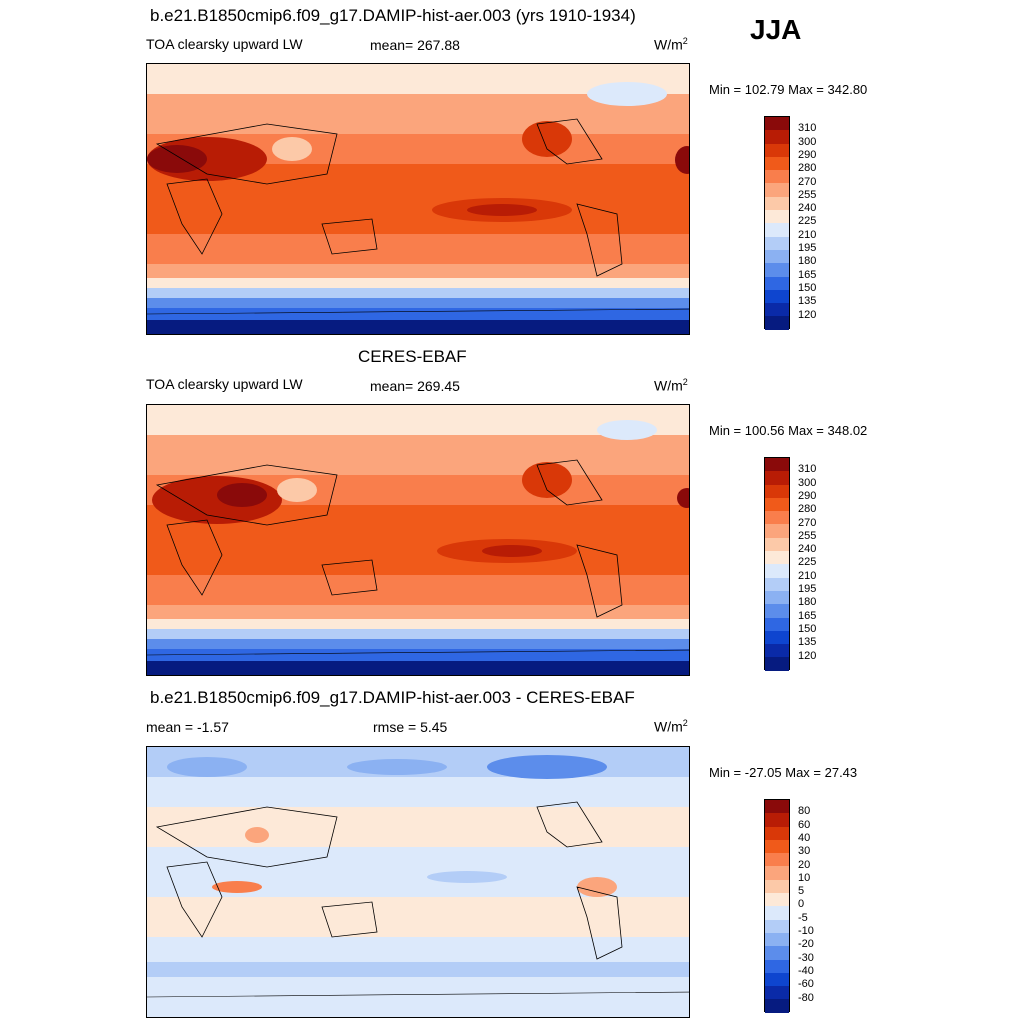 This screenshot has width=1024, height=1024. What do you see at coordinates (806, 944) in the screenshot?
I see `panel3-colorbar-tick-label: -20` at bounding box center [806, 944].